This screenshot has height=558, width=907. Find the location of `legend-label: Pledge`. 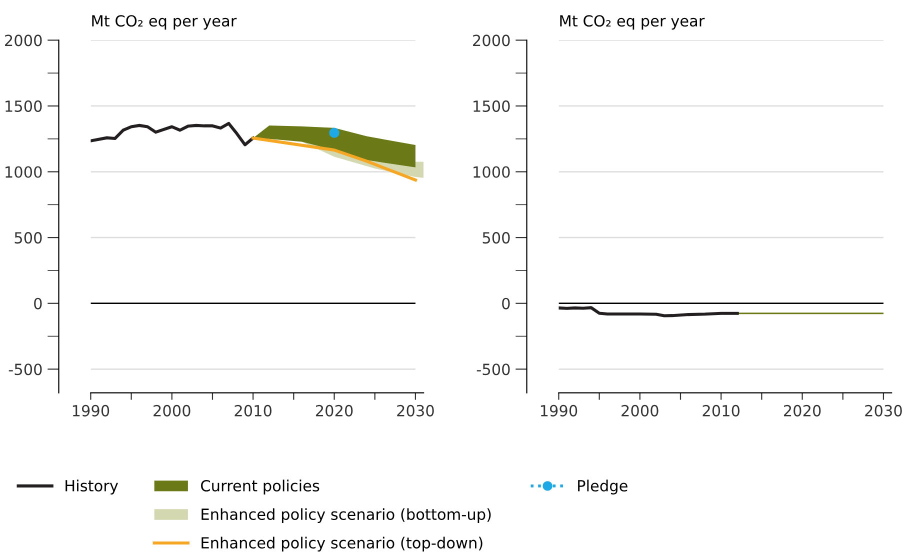

legend-label: Pledge is located at coordinates (603, 487).